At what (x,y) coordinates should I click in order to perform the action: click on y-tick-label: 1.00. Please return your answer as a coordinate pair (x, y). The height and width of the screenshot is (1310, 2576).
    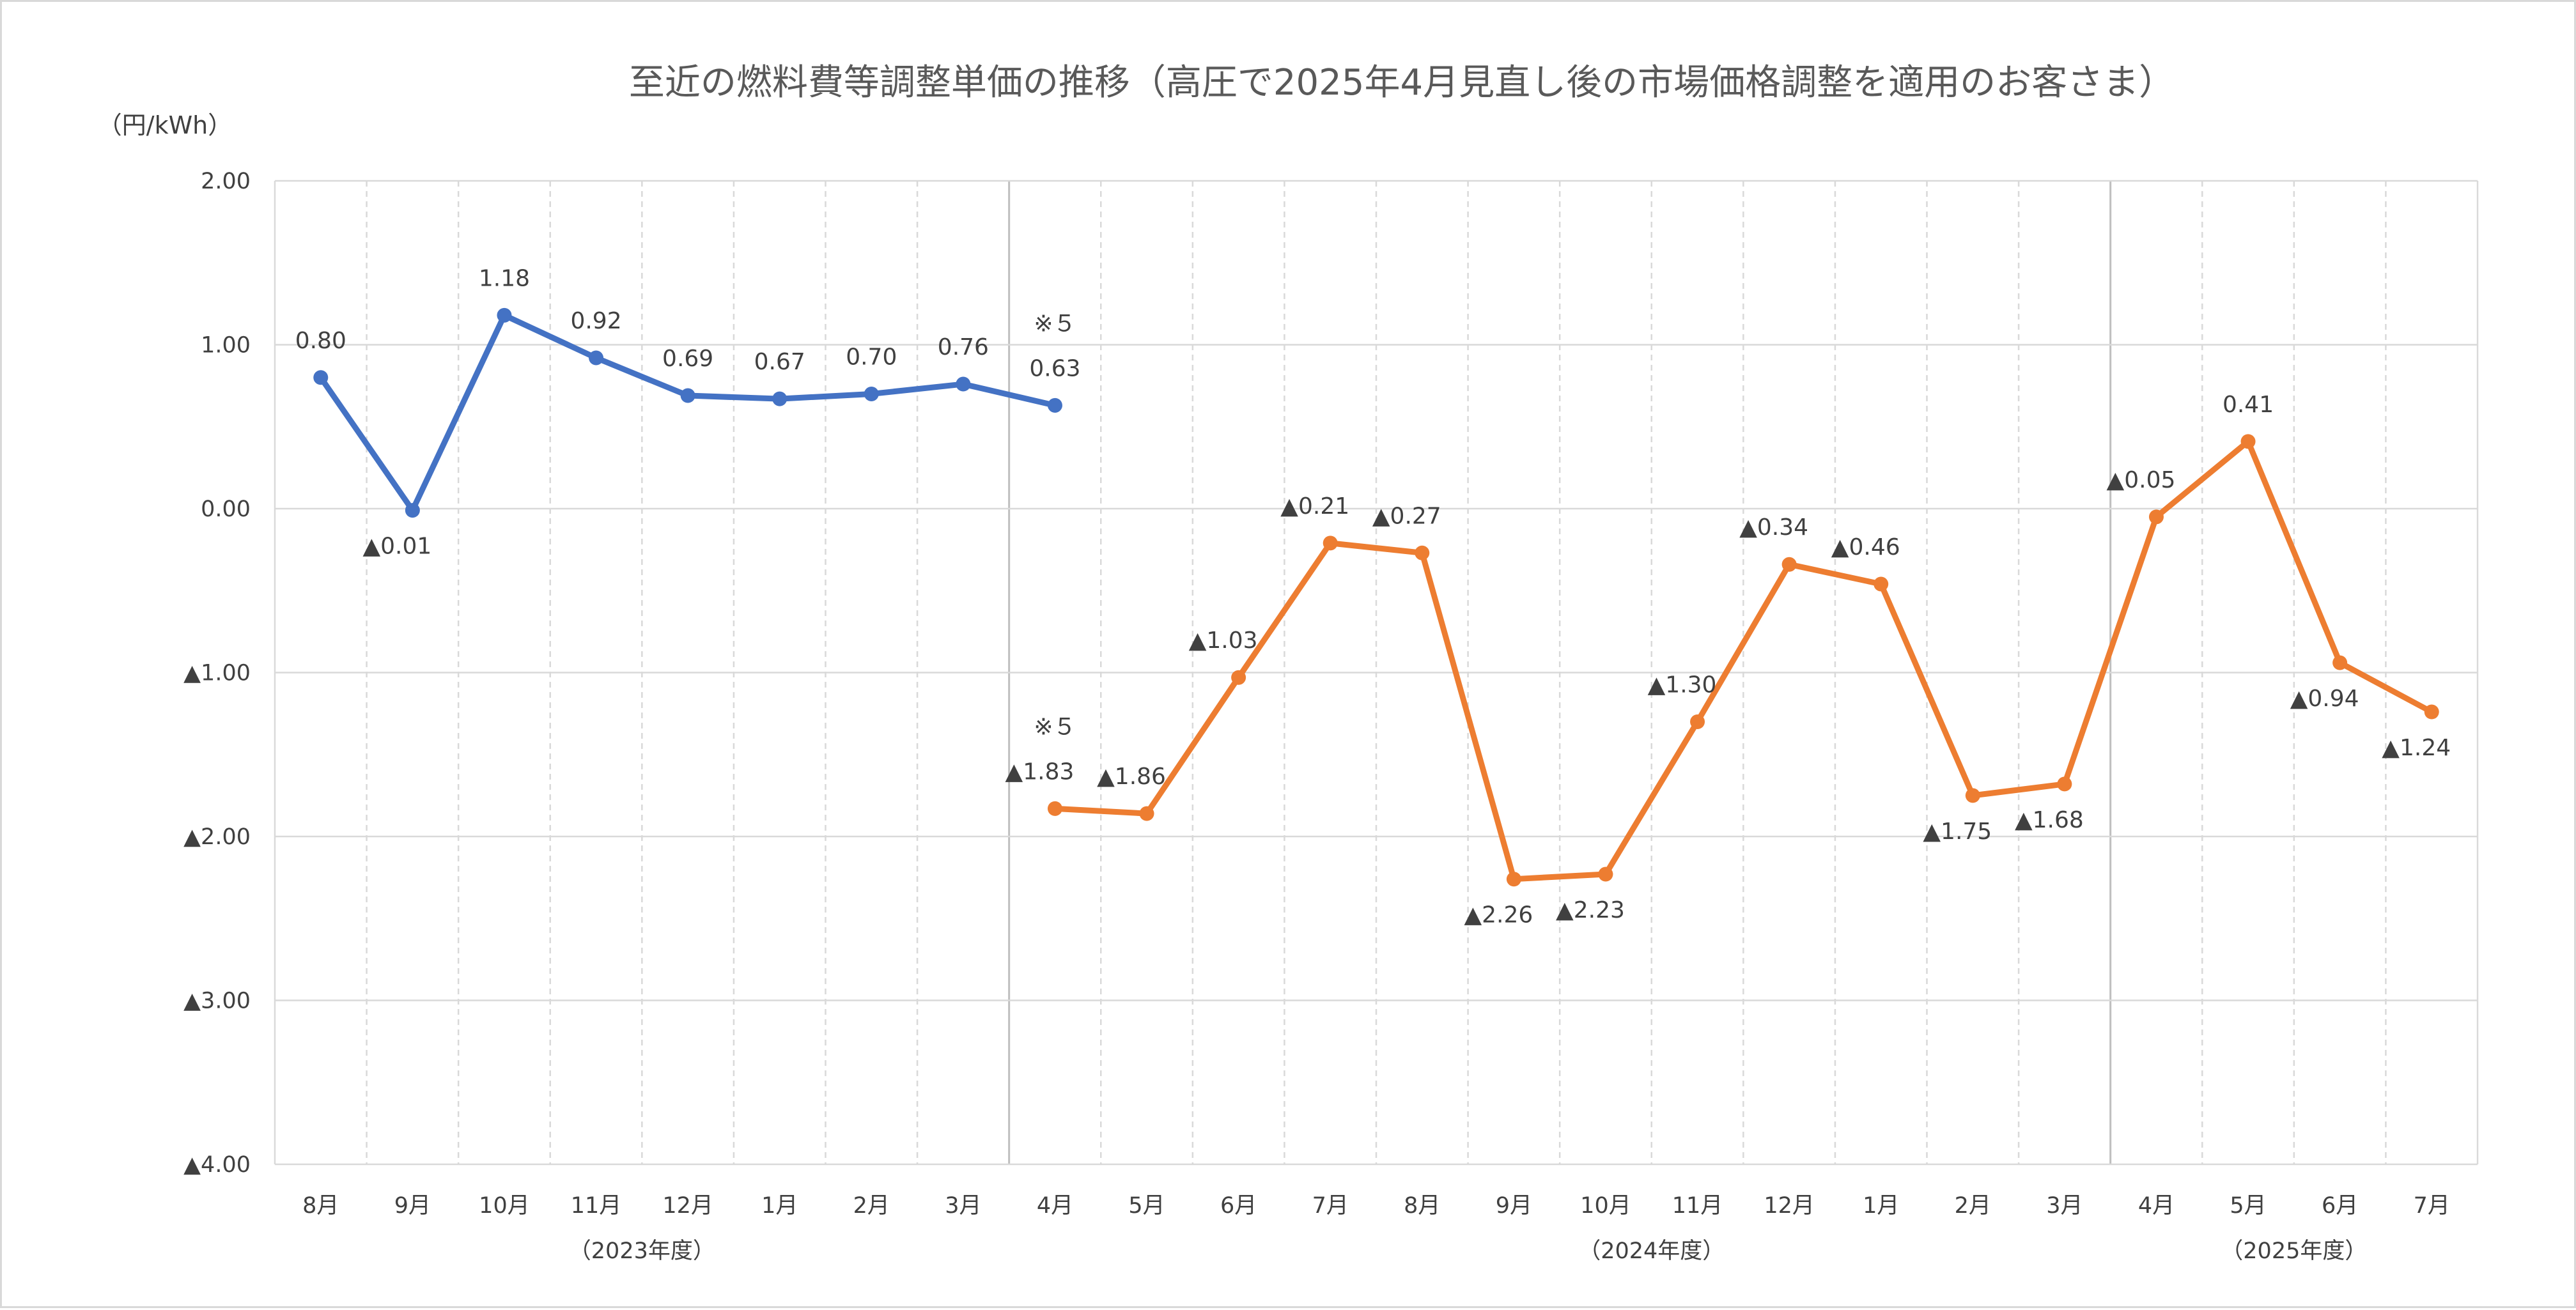
    Looking at the image, I should click on (226, 345).